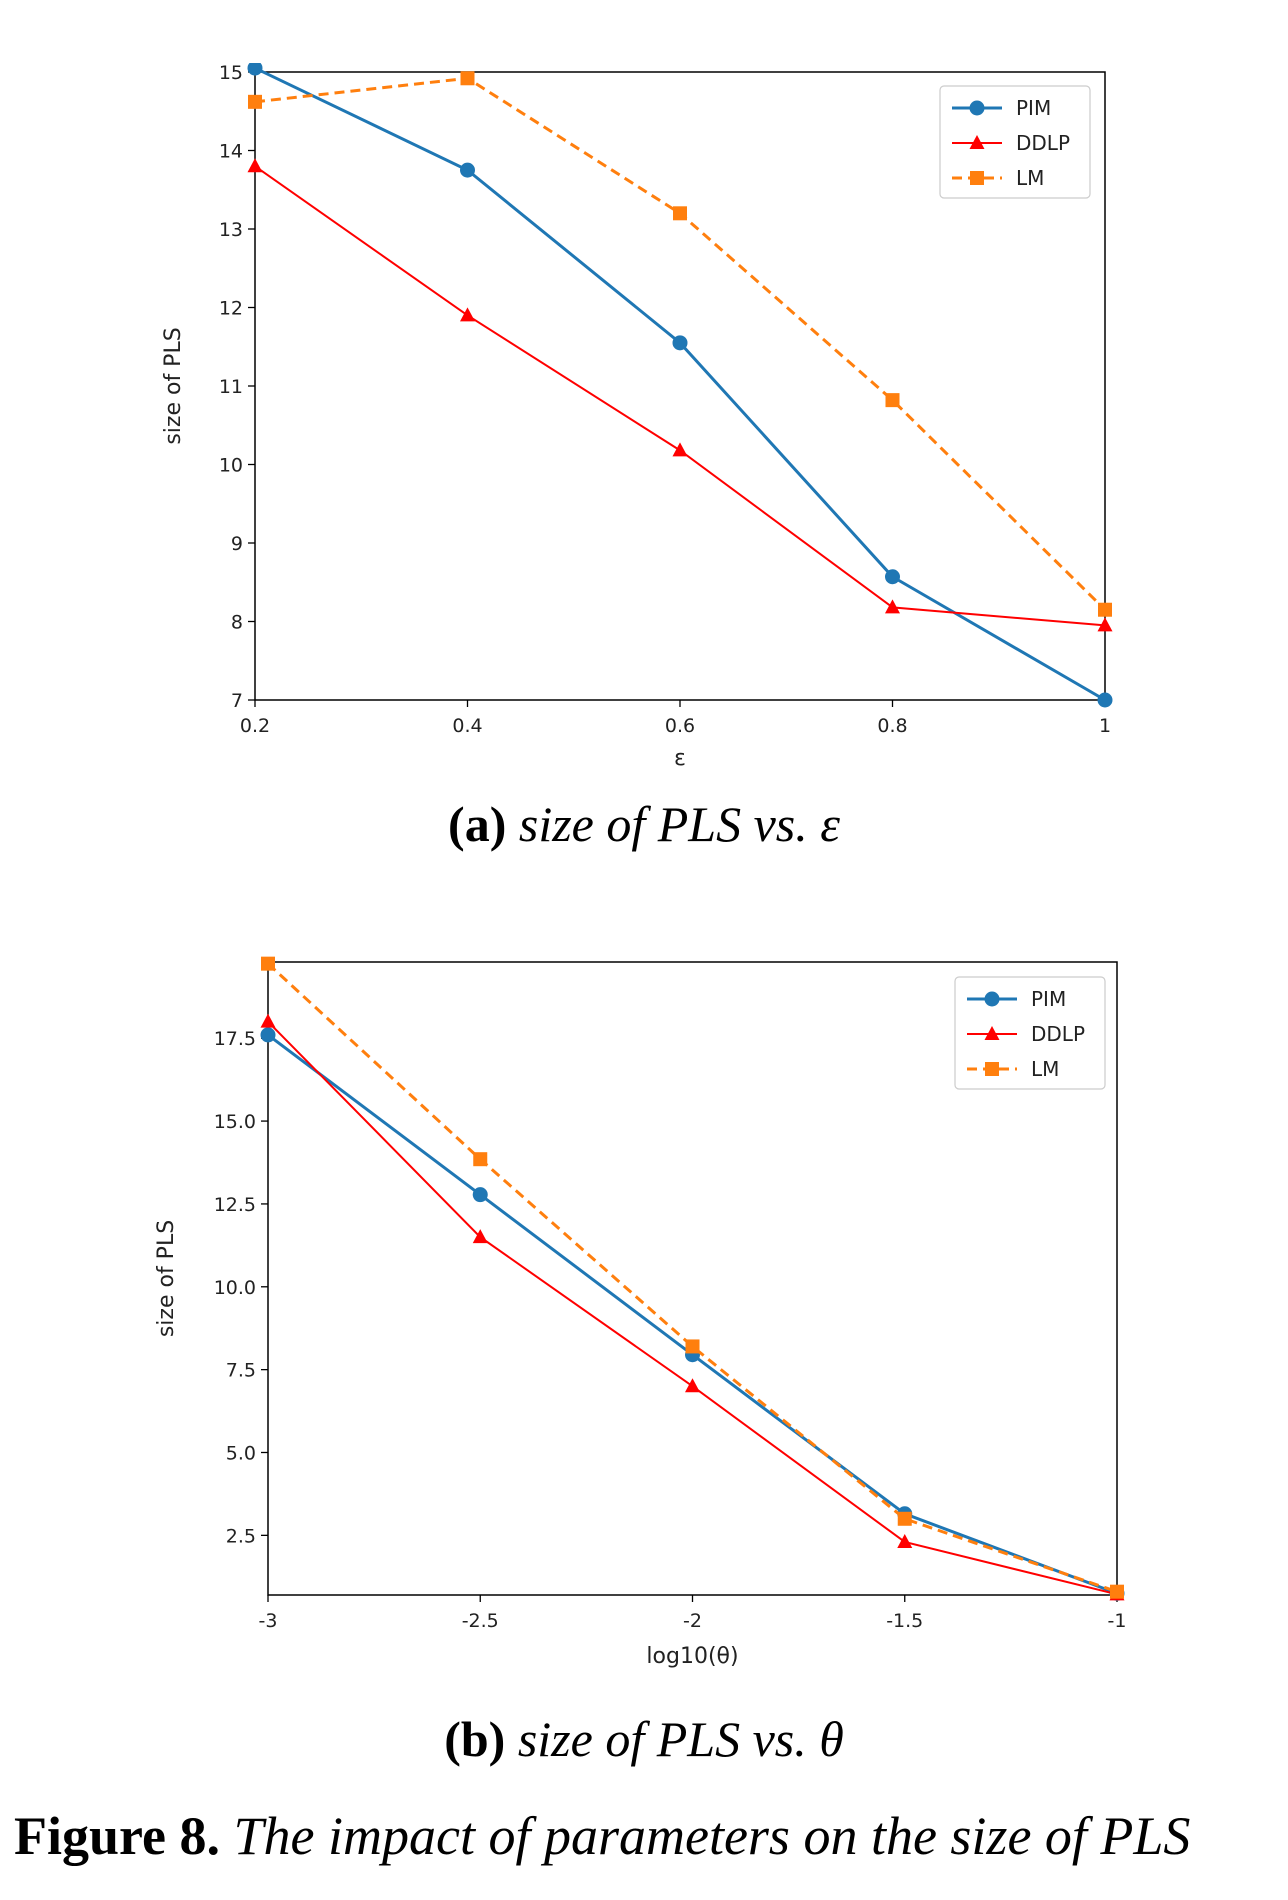  I want to click on y-tick-label-b: 10.0, so click(235, 1288).